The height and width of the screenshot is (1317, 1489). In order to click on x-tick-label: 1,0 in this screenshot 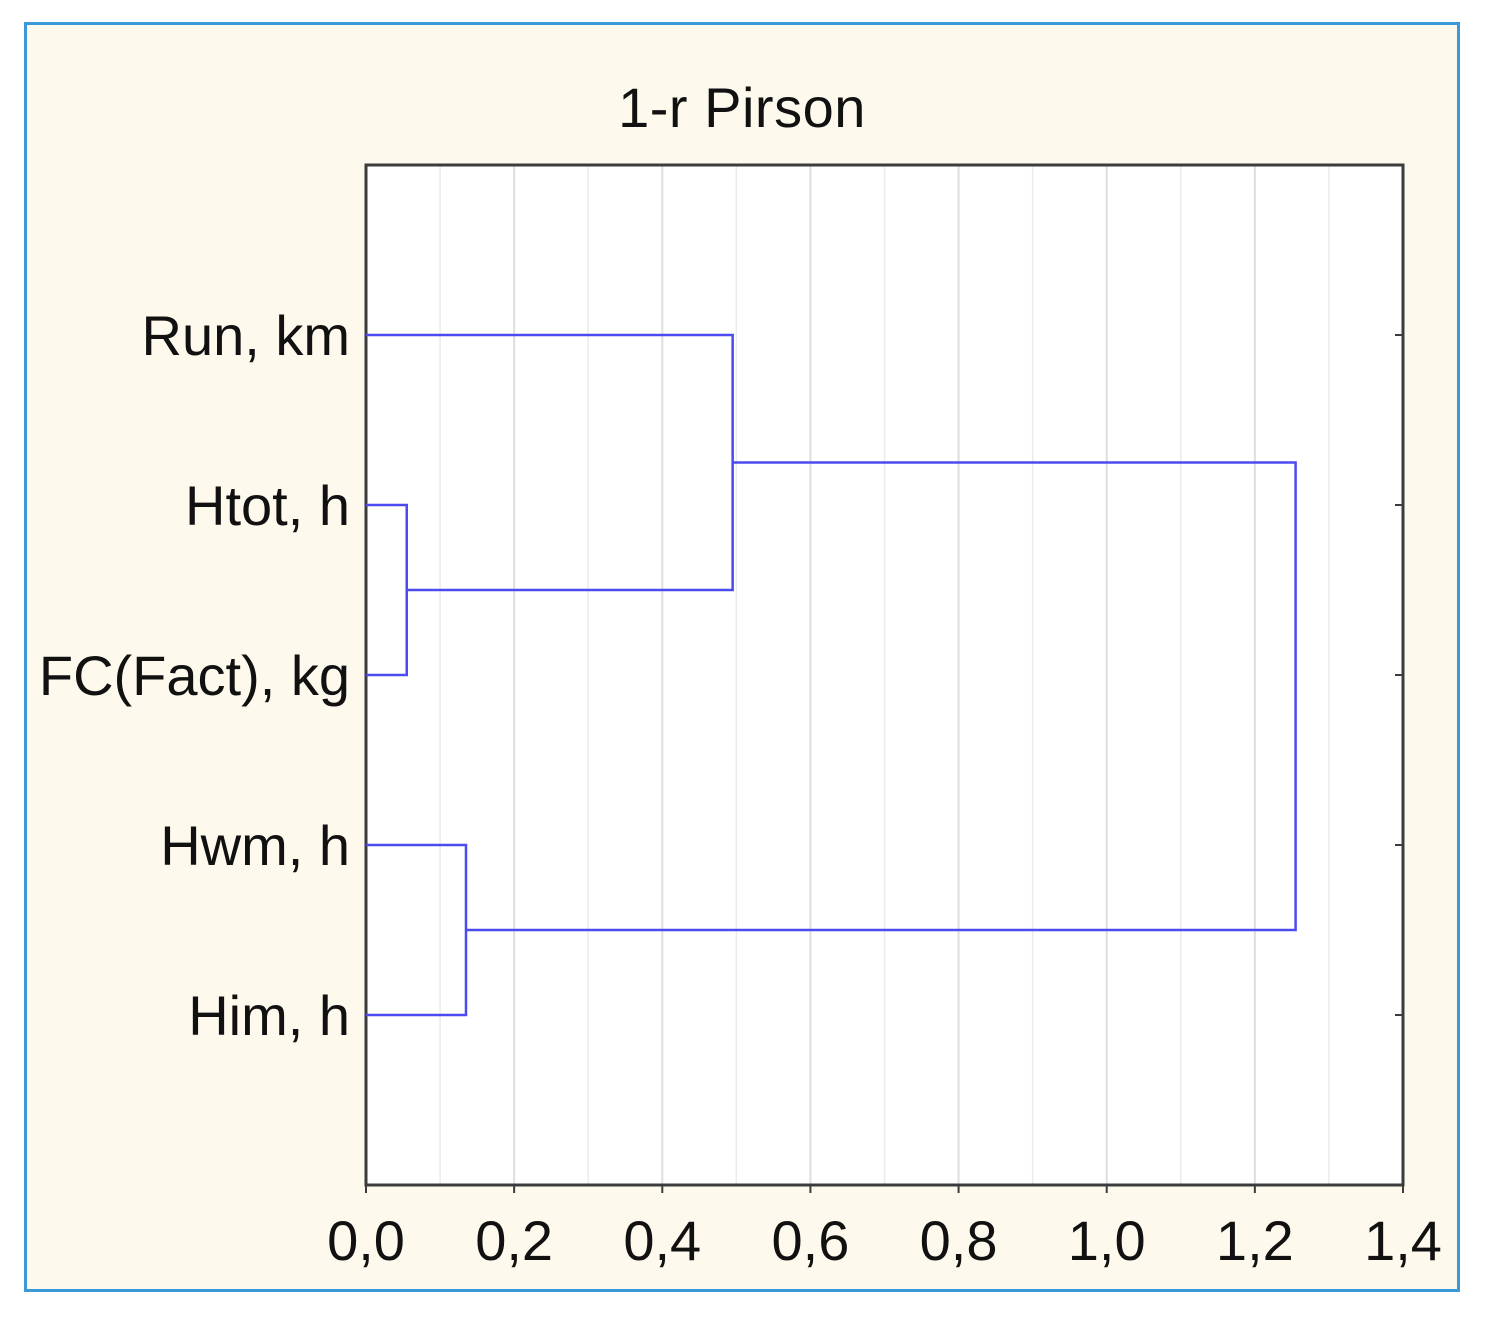, I will do `click(1107, 1240)`.